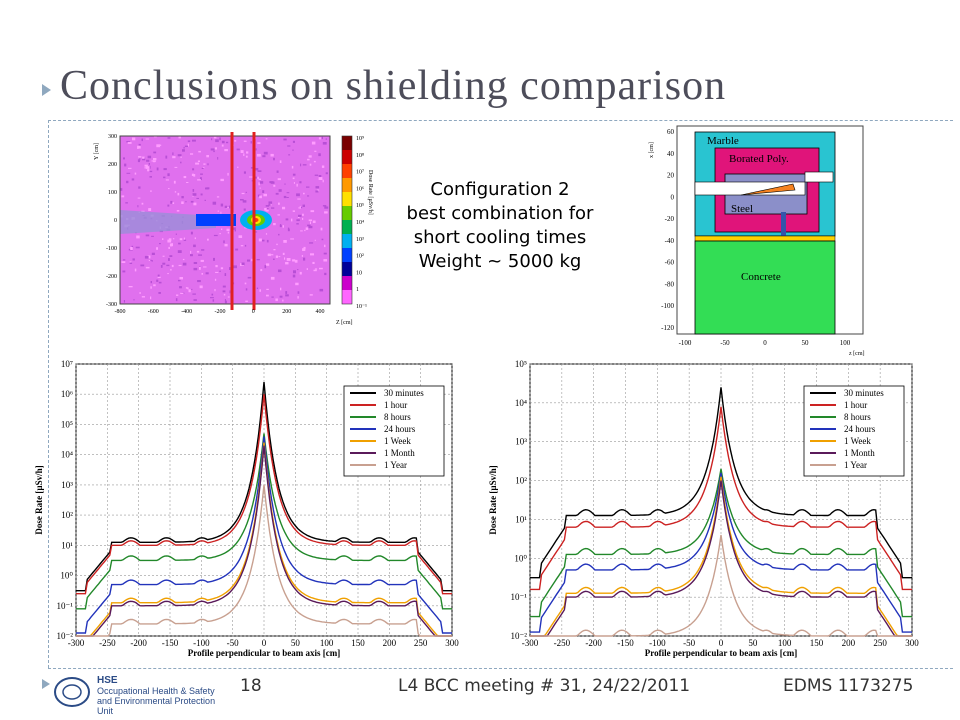  Describe the element at coordinates (153, 312) in the screenshot. I see `dose-map-xtick: -600` at that location.